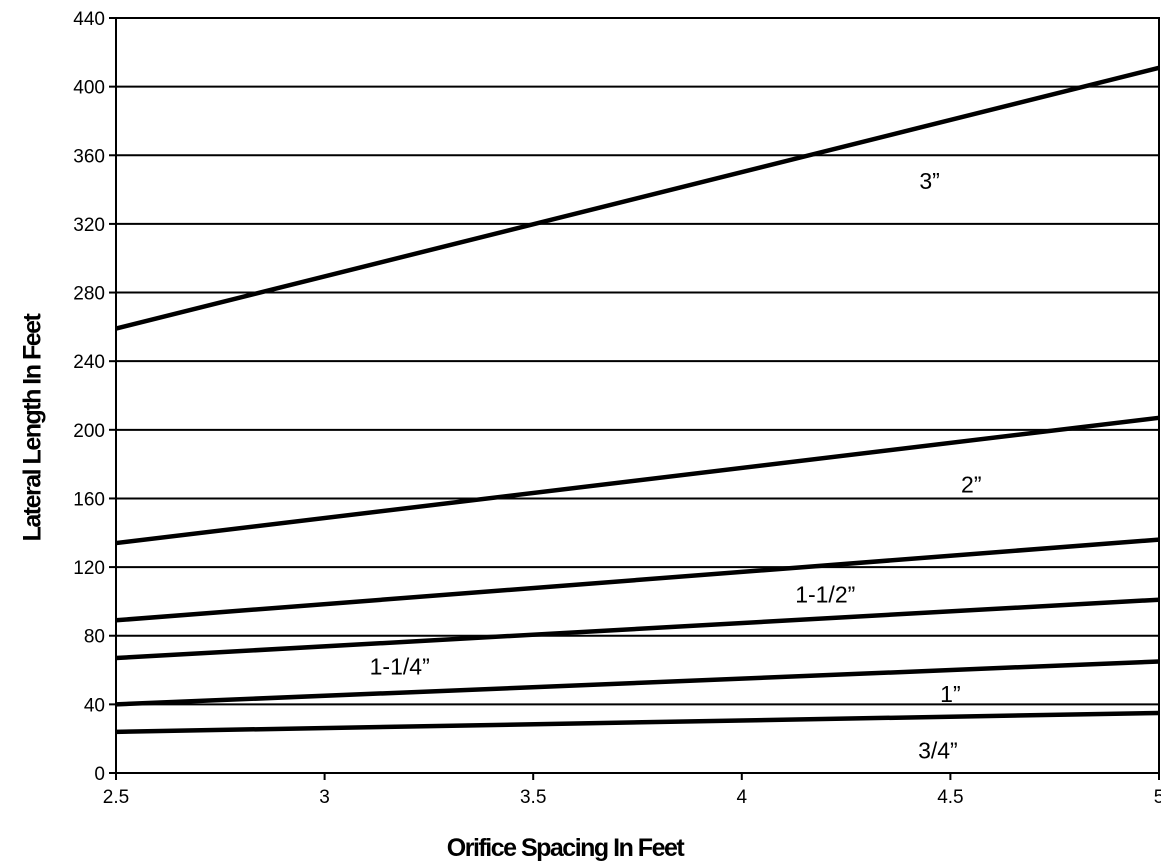  I want to click on x-axis-title: Orifice Spacing In Feet, so click(566, 848).